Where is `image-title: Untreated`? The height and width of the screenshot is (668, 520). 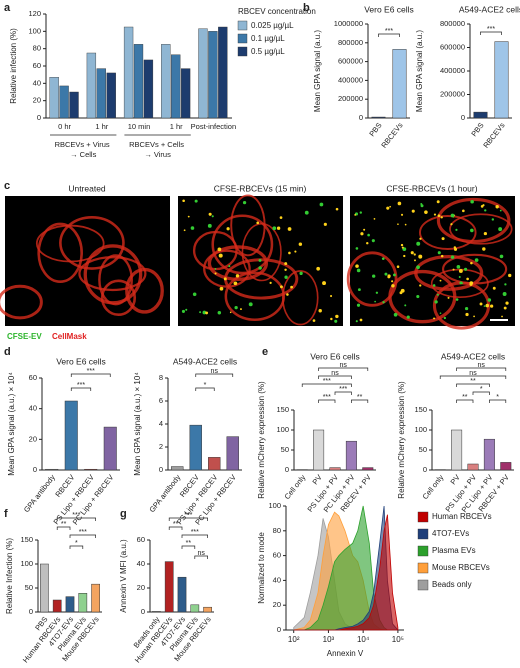
image-title: Untreated is located at coordinates (87, 188).